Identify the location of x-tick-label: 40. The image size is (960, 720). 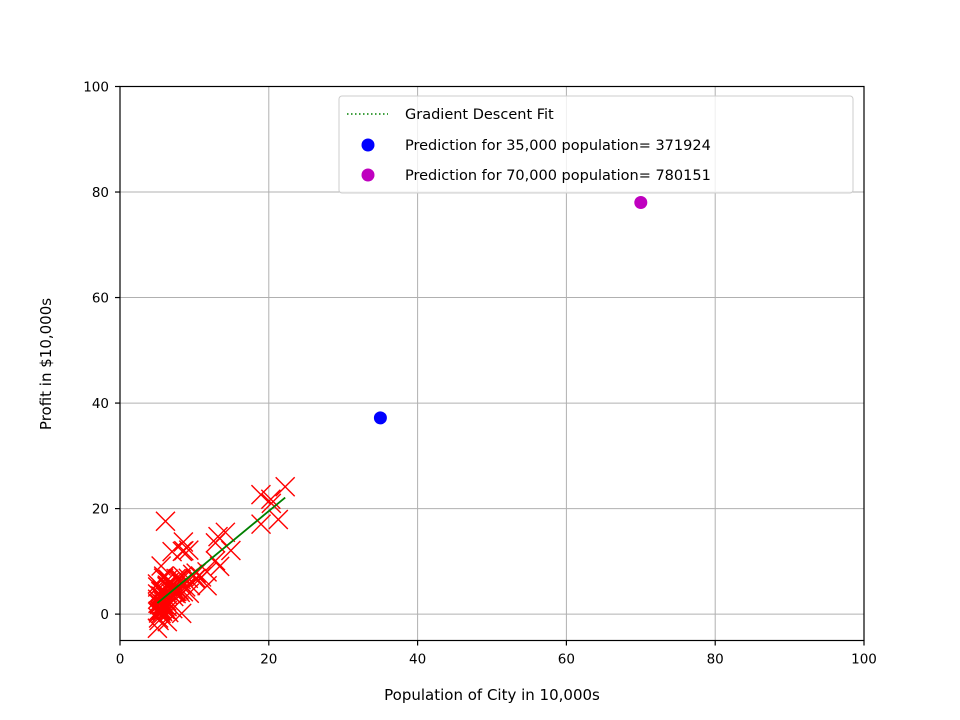
(417, 660).